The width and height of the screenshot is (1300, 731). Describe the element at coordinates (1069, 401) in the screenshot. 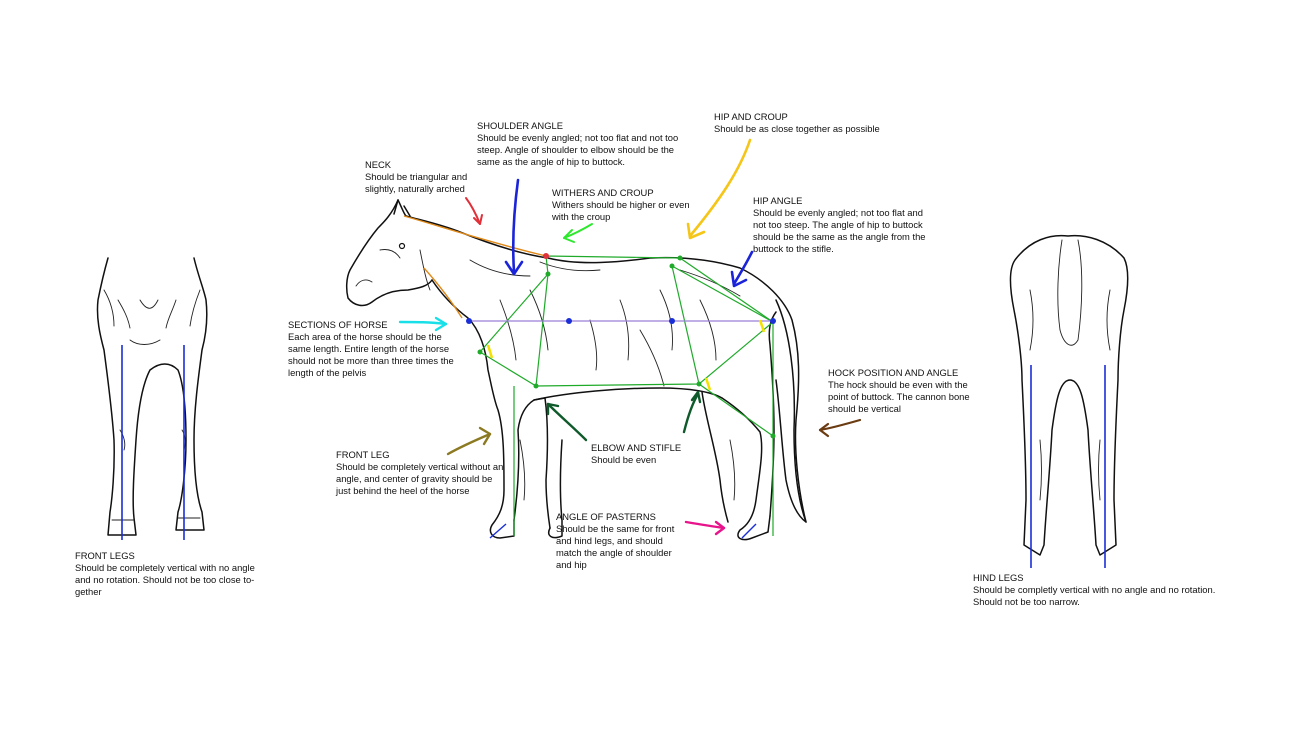

I see `hind-view-horse-drawing` at that location.